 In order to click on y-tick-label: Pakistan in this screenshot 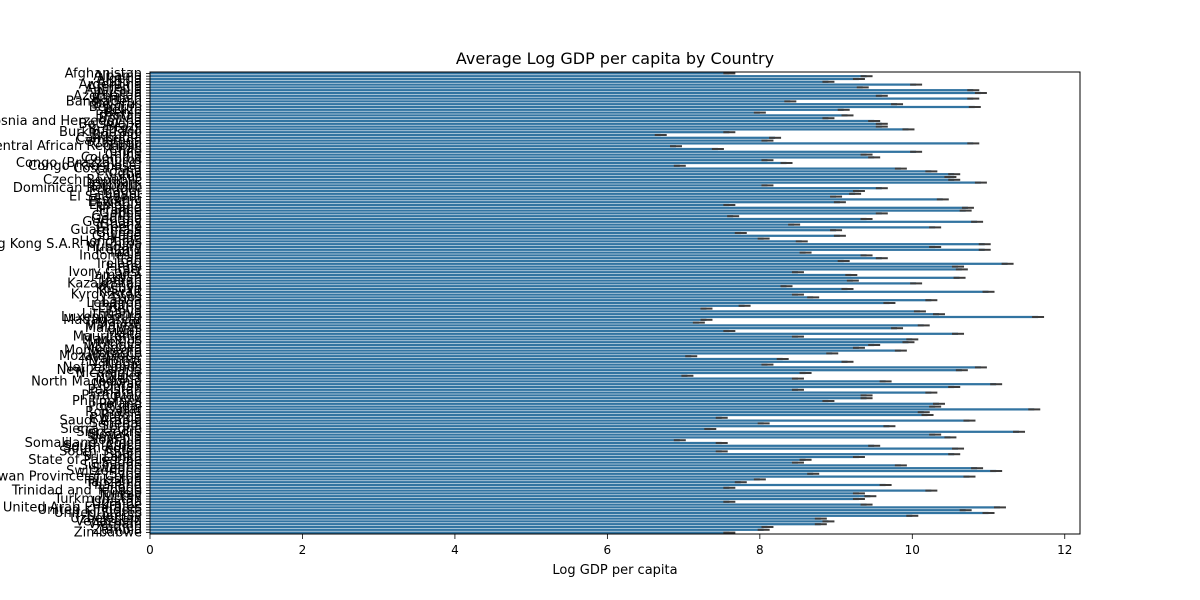, I will do `click(115, 390)`.